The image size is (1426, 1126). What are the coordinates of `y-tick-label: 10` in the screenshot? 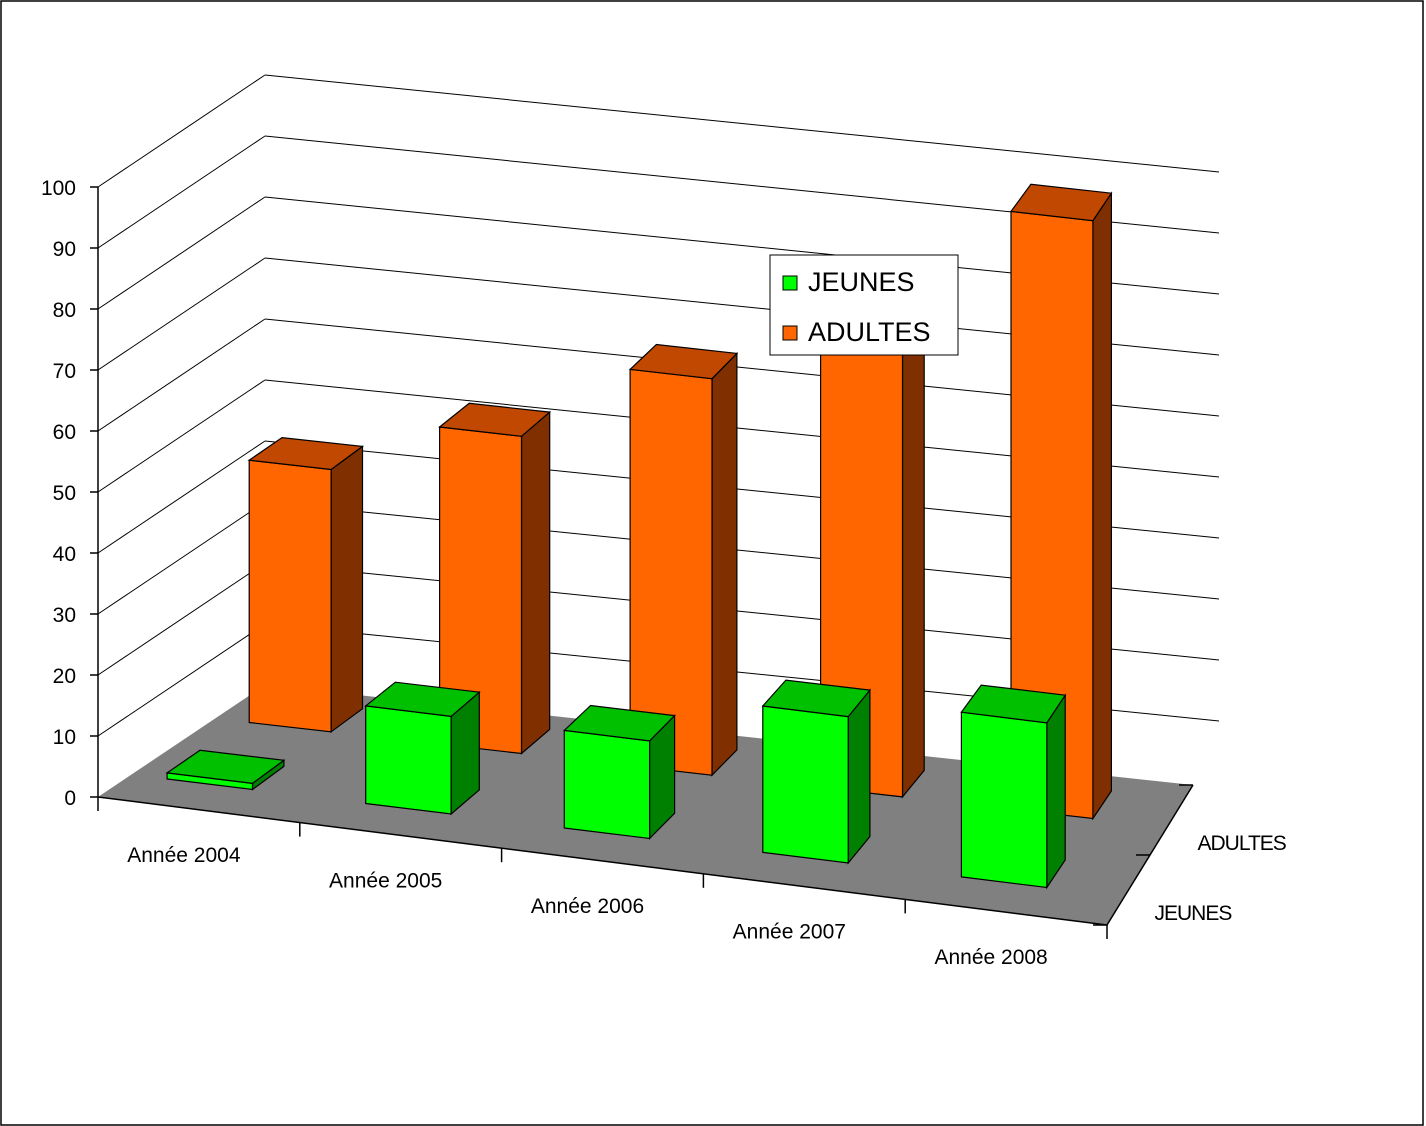 It's located at (64, 737).